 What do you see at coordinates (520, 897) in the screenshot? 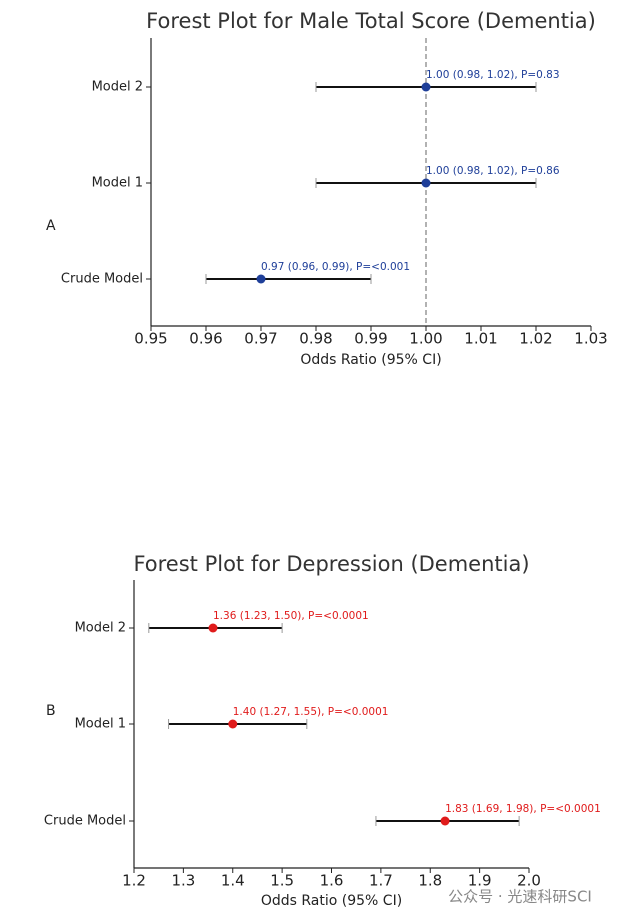
I see `watermark: 公众号 · 光速科研SCI` at bounding box center [520, 897].